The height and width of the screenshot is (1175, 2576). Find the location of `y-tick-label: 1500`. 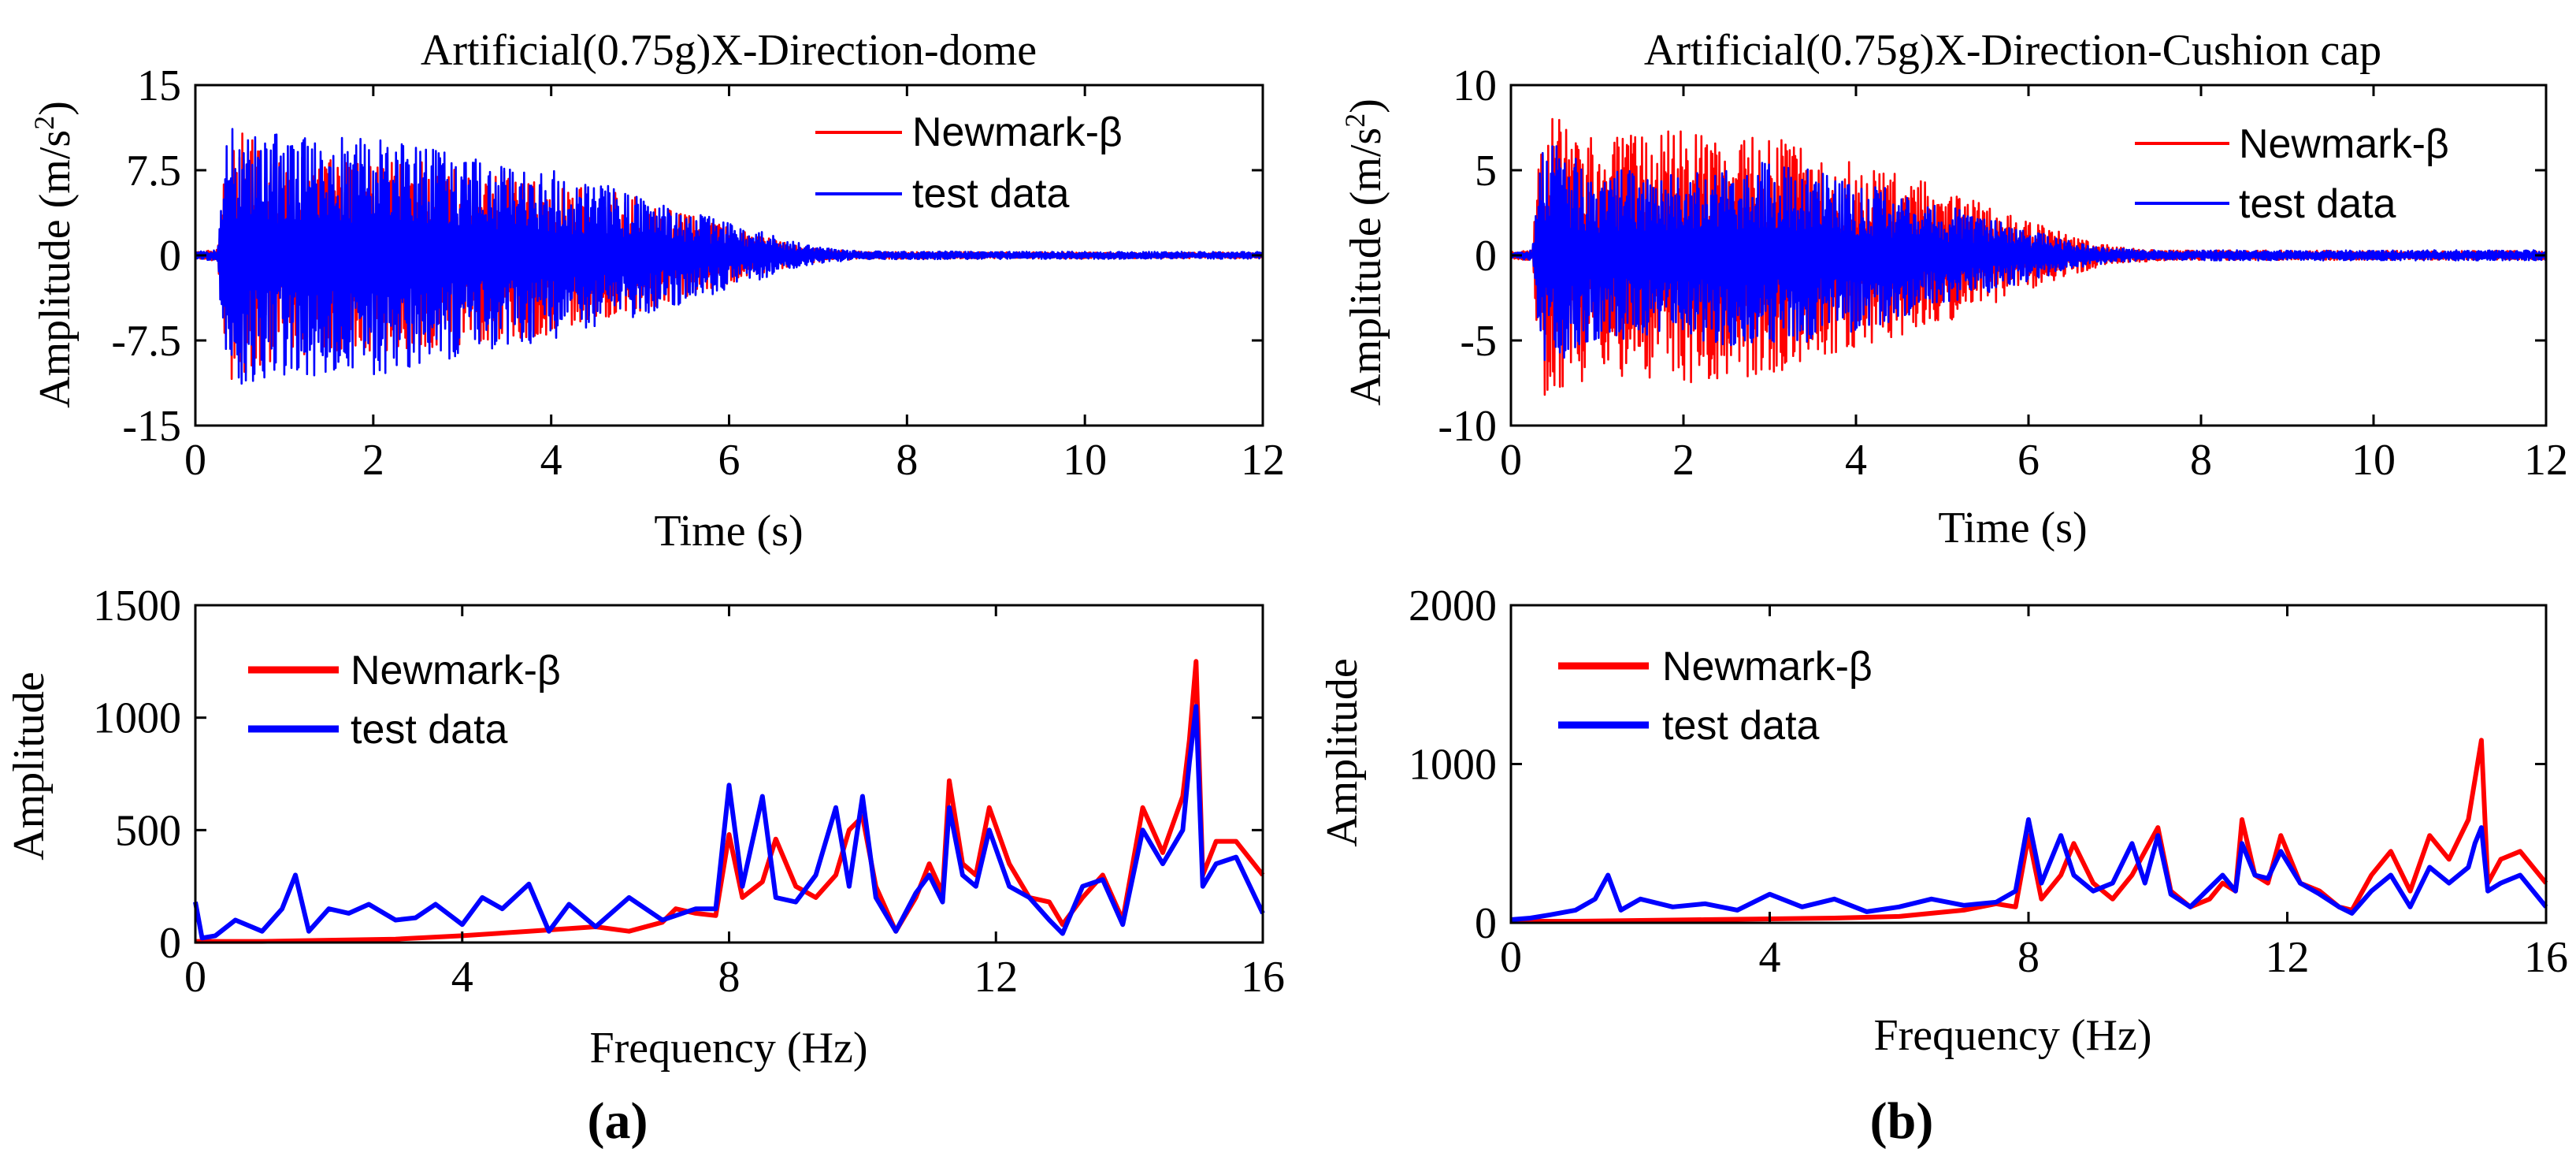

y-tick-label: 1500 is located at coordinates (137, 606).